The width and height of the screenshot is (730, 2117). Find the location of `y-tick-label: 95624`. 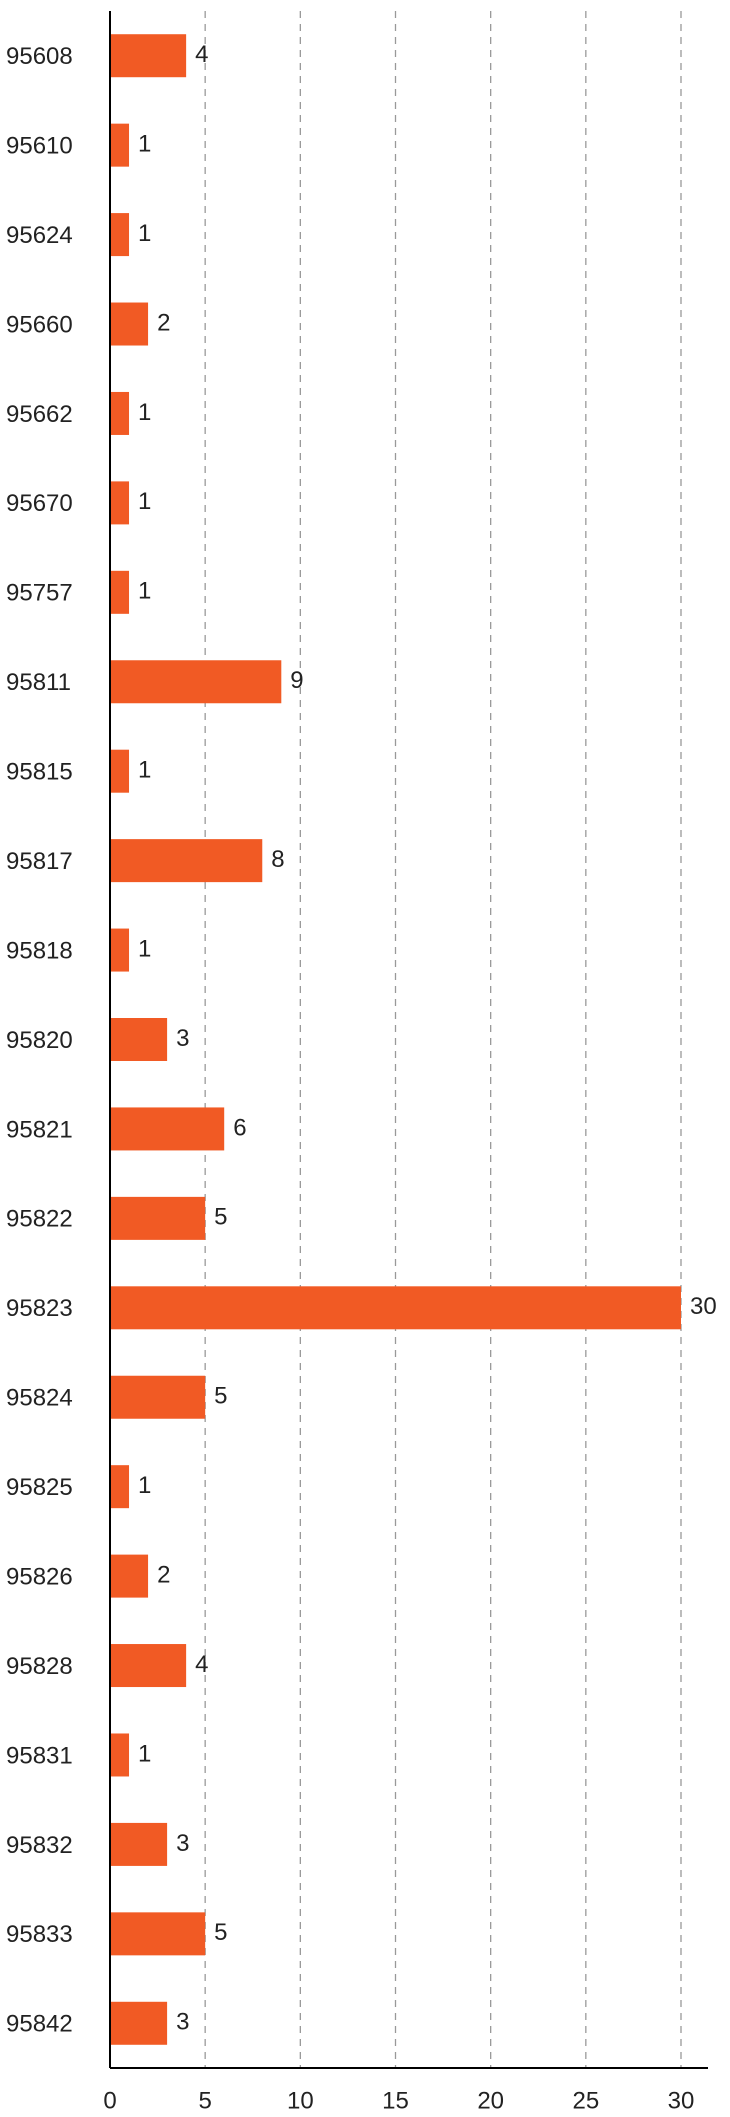

y-tick-label: 95624 is located at coordinates (39, 235).